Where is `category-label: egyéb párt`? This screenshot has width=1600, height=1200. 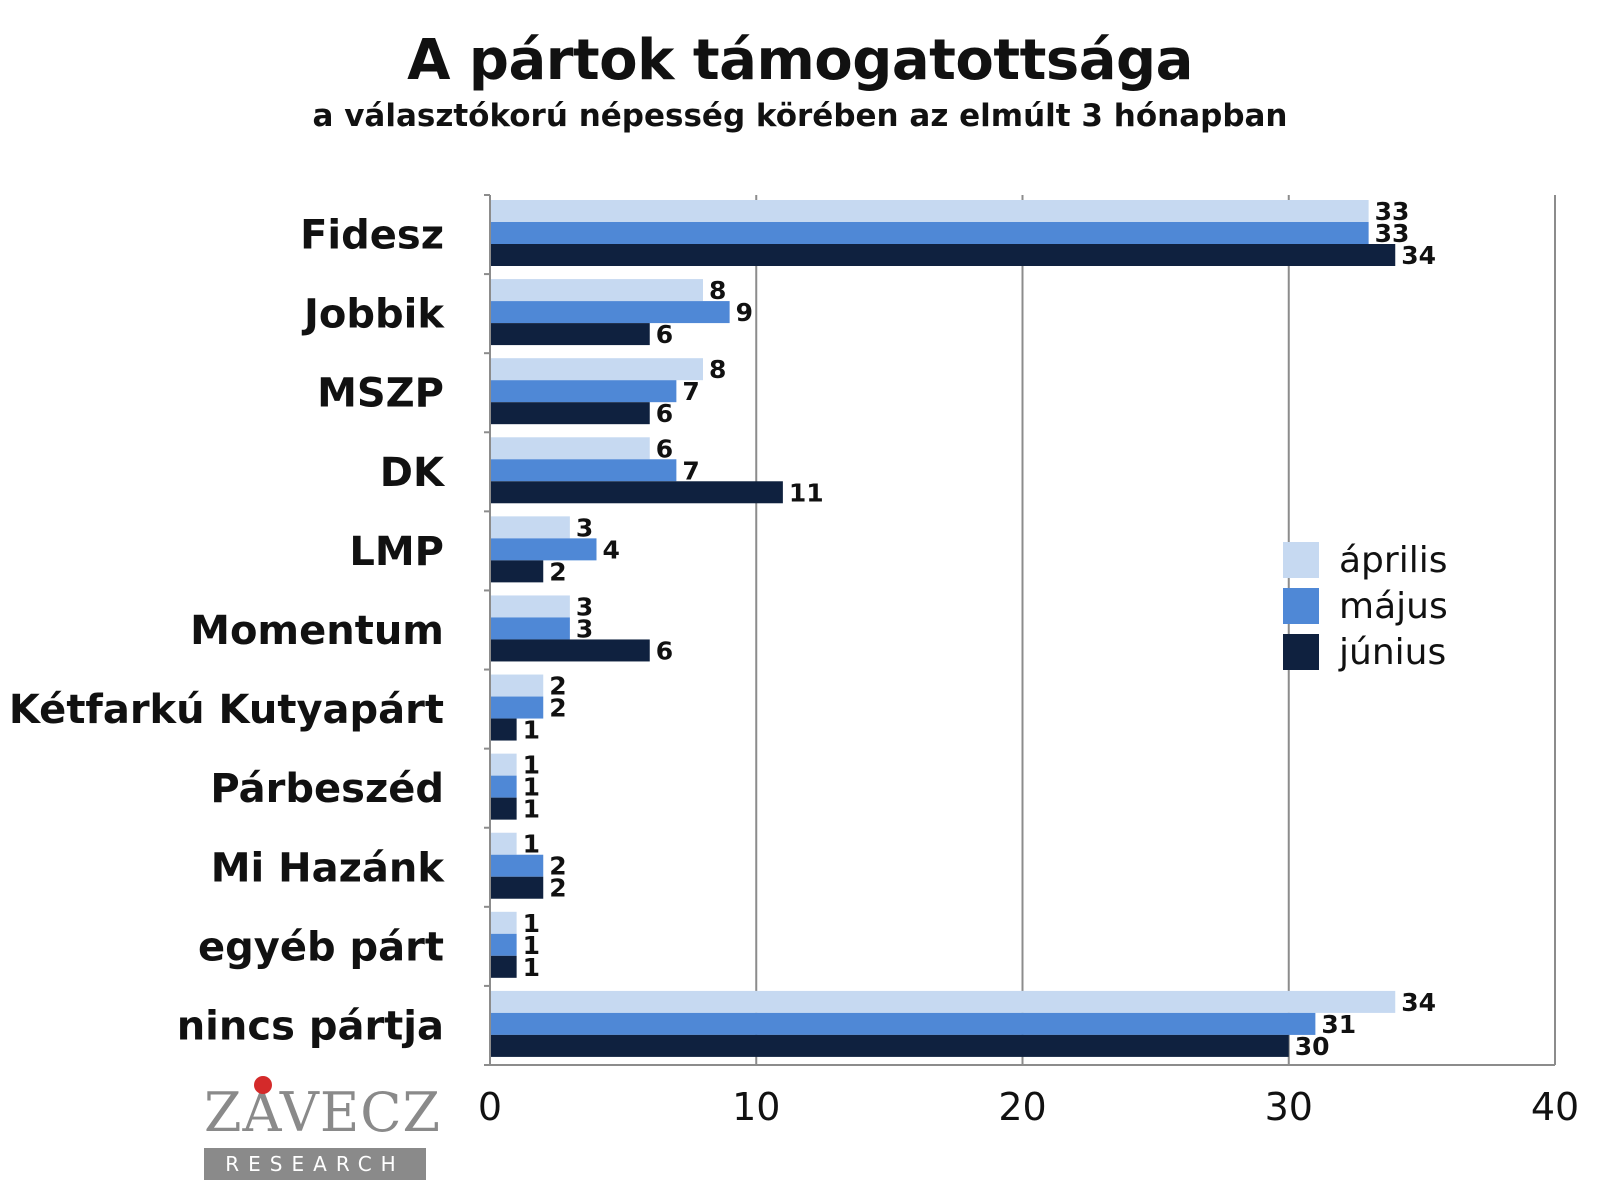 category-label: egyéb párt is located at coordinates (321, 947).